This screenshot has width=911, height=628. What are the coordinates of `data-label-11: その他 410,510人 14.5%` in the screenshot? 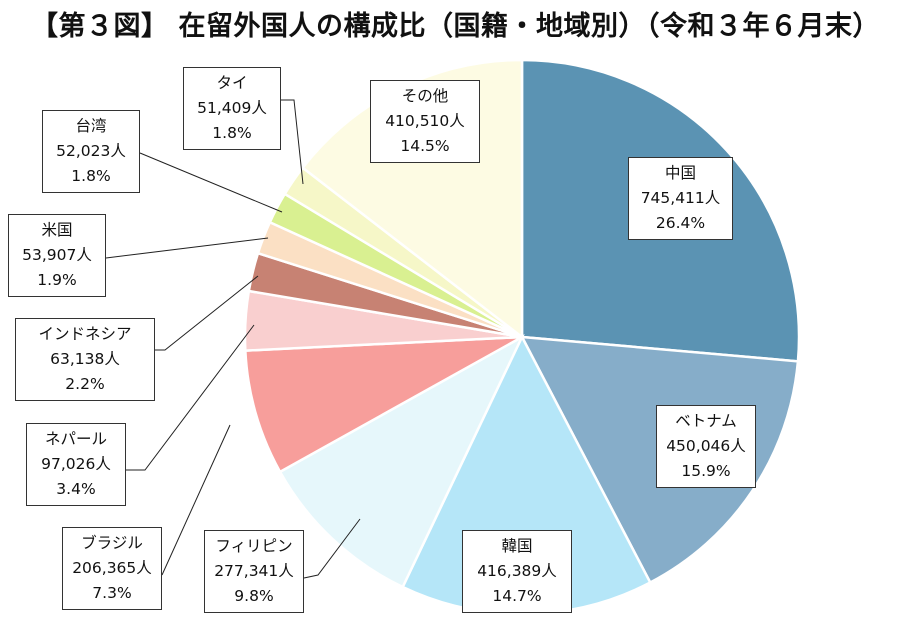 It's located at (425, 121).